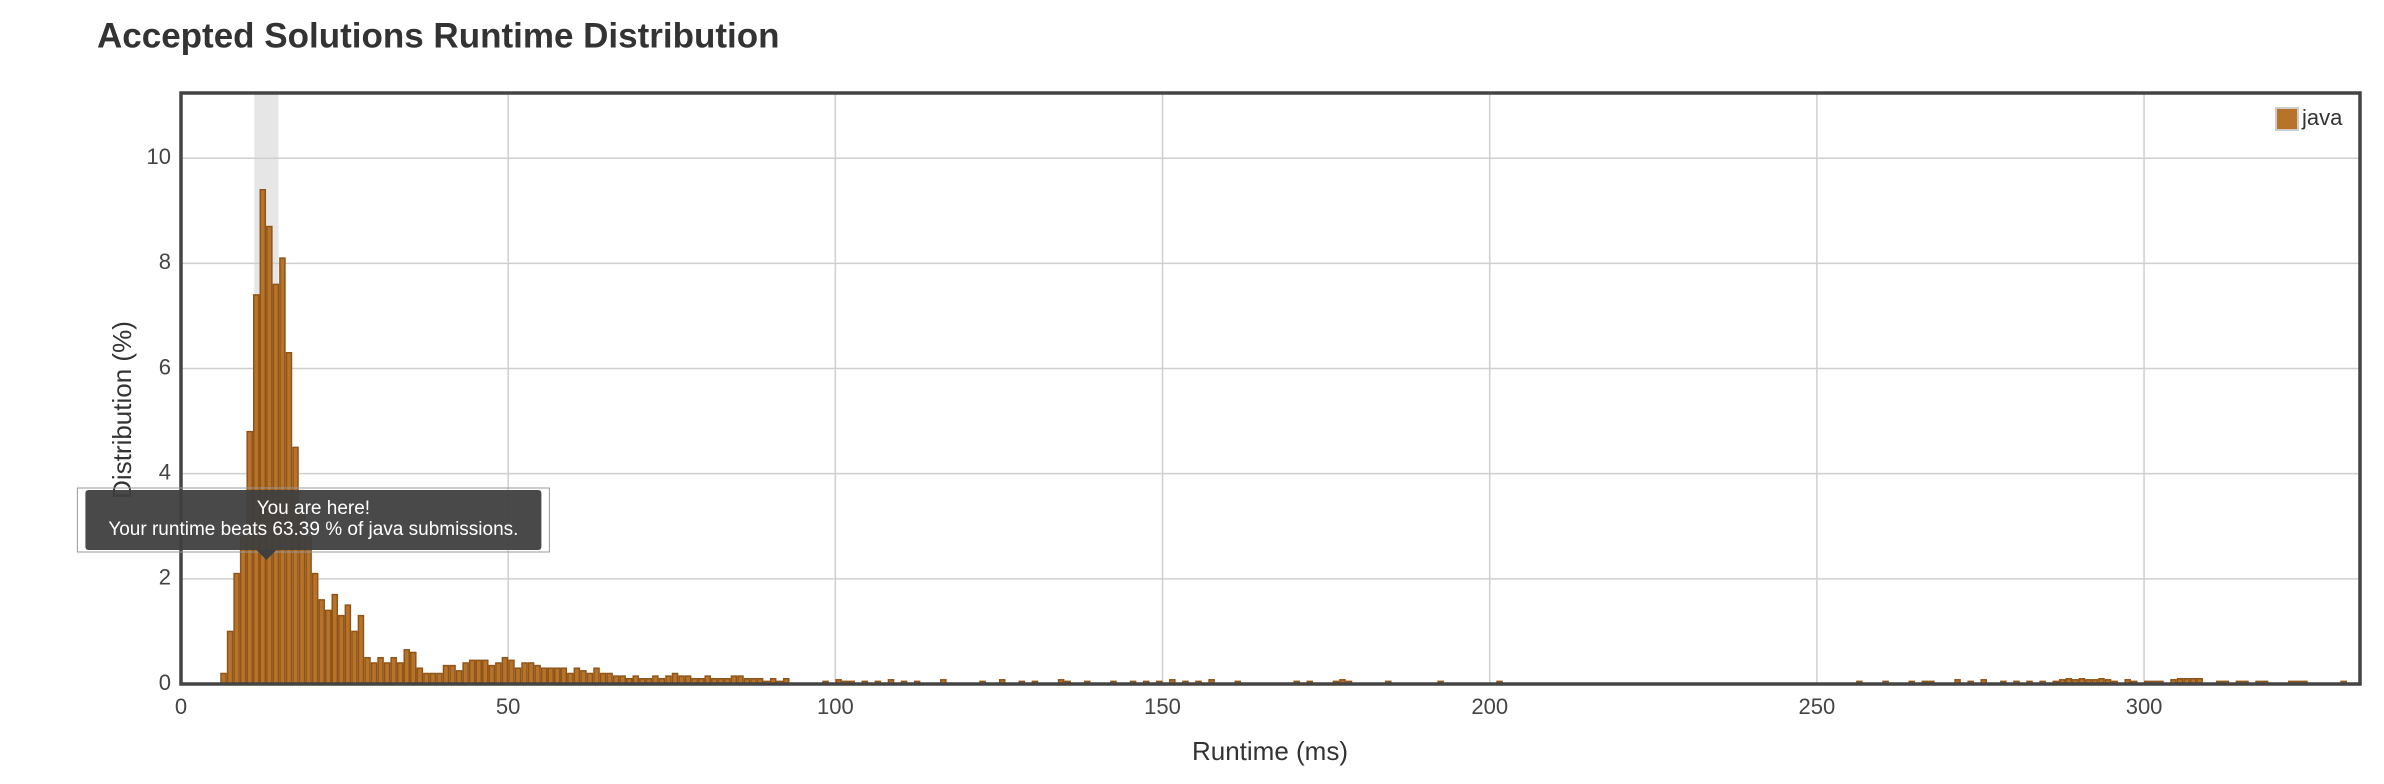 The image size is (2384, 784). I want to click on x-tick-label: 200, so click(1489, 706).